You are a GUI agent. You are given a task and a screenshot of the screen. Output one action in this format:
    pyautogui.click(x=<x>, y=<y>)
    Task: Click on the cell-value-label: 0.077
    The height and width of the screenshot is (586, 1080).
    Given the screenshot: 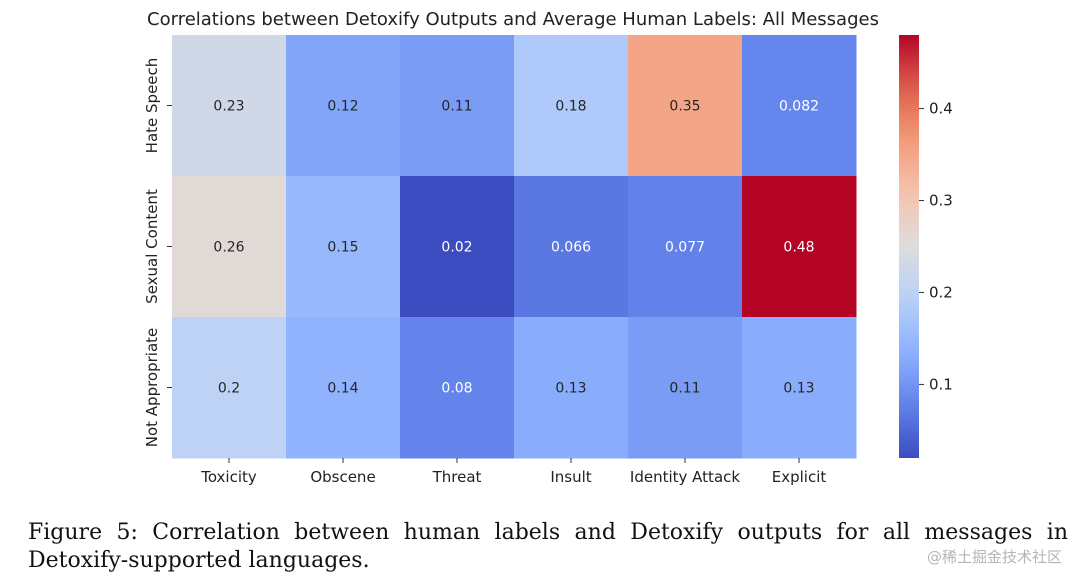 What is the action you would take?
    pyautogui.click(x=685, y=248)
    